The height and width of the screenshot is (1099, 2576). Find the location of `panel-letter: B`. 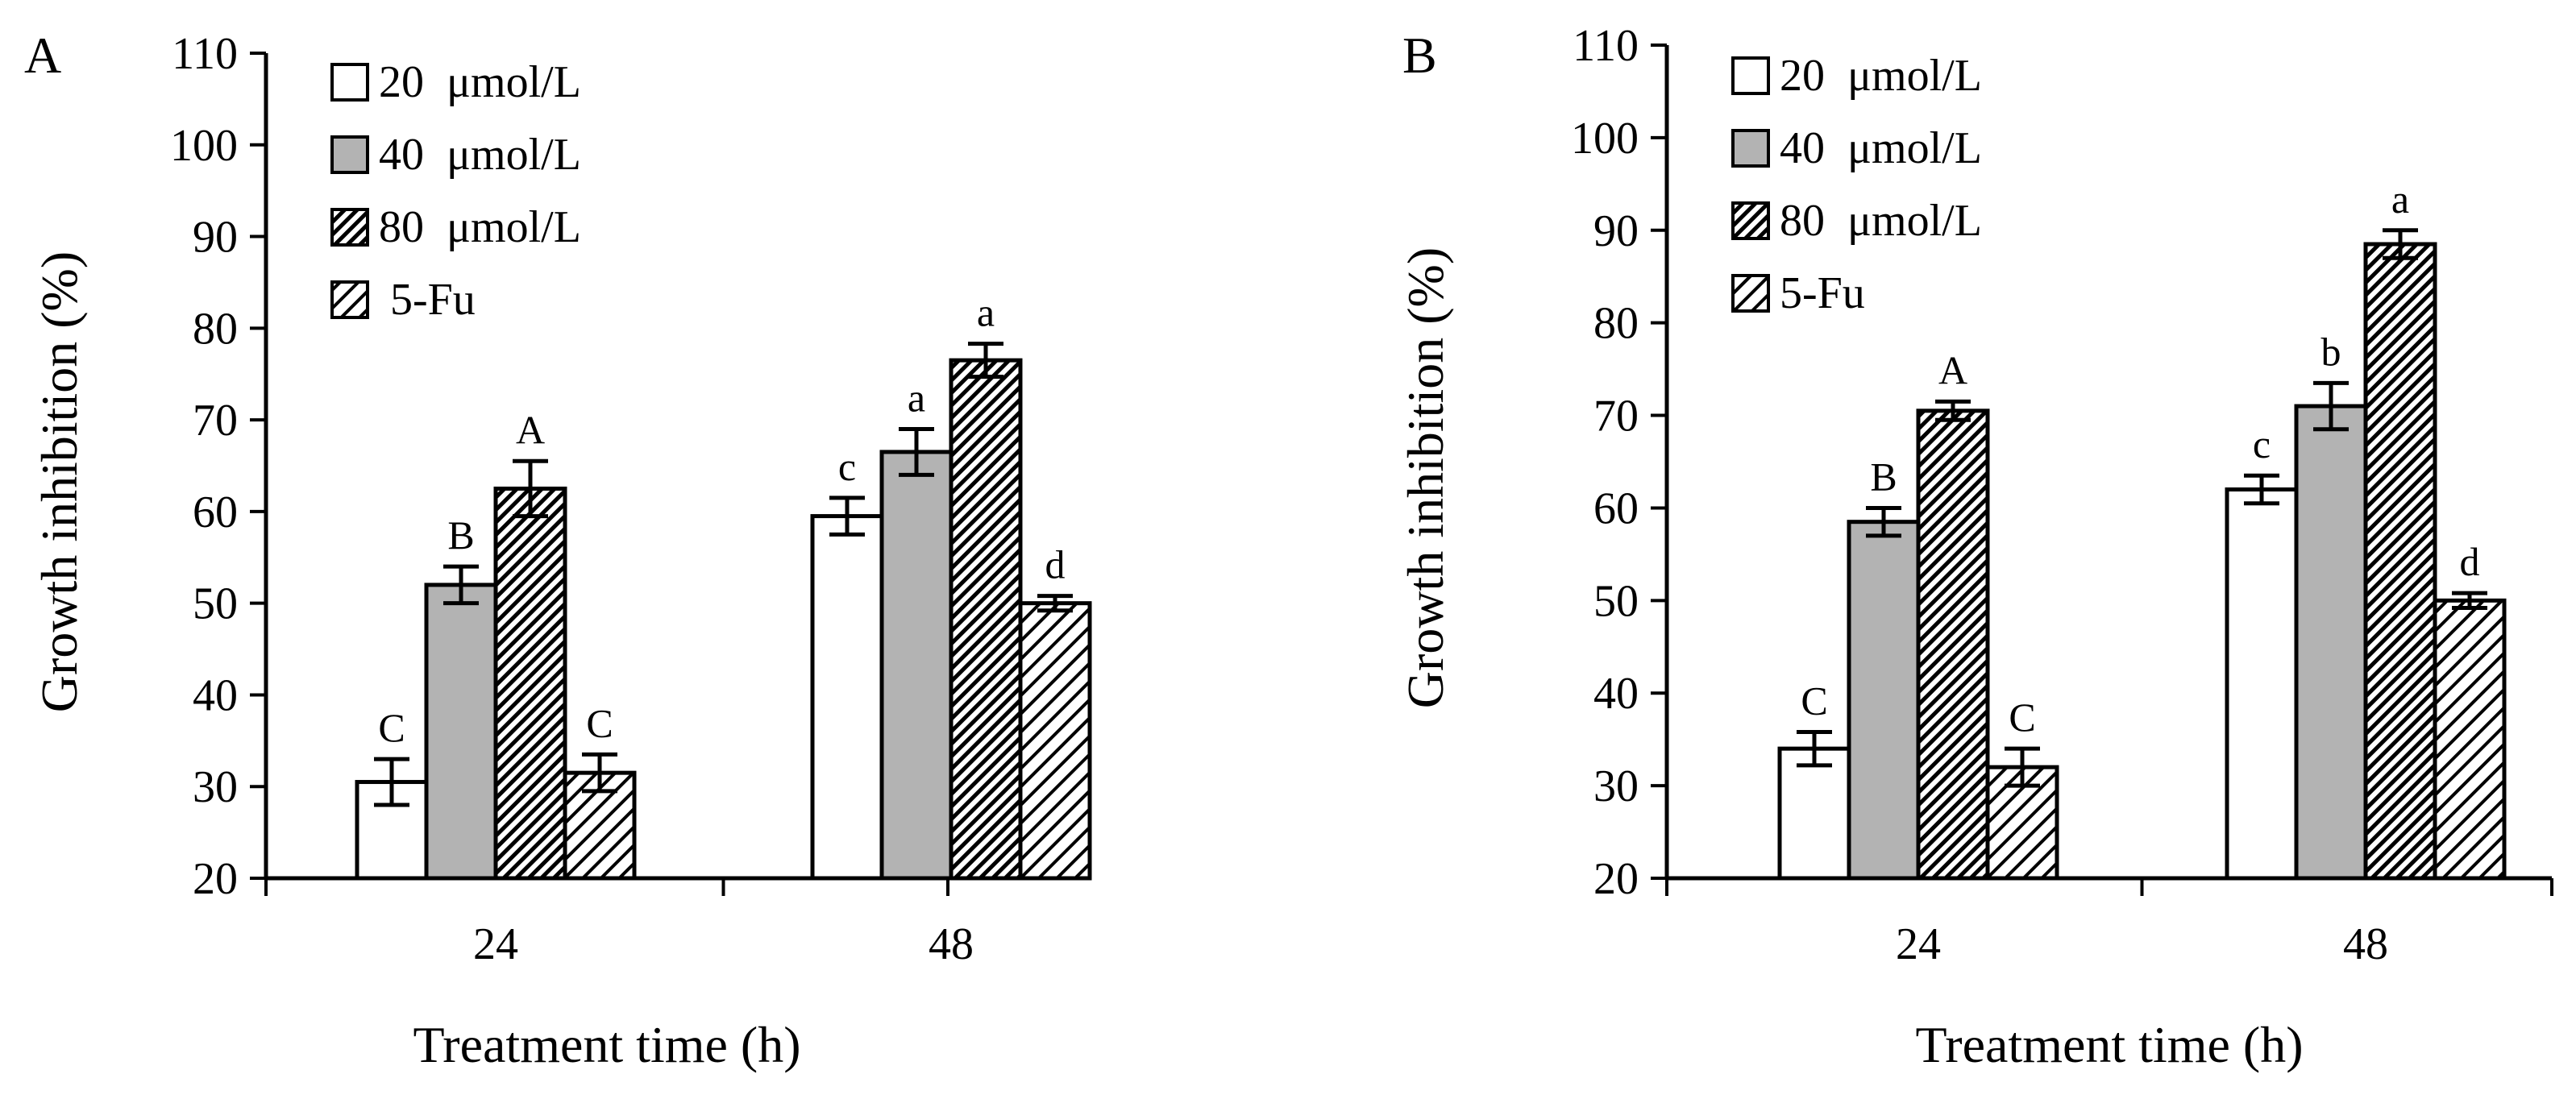

panel-letter: B is located at coordinates (1419, 55).